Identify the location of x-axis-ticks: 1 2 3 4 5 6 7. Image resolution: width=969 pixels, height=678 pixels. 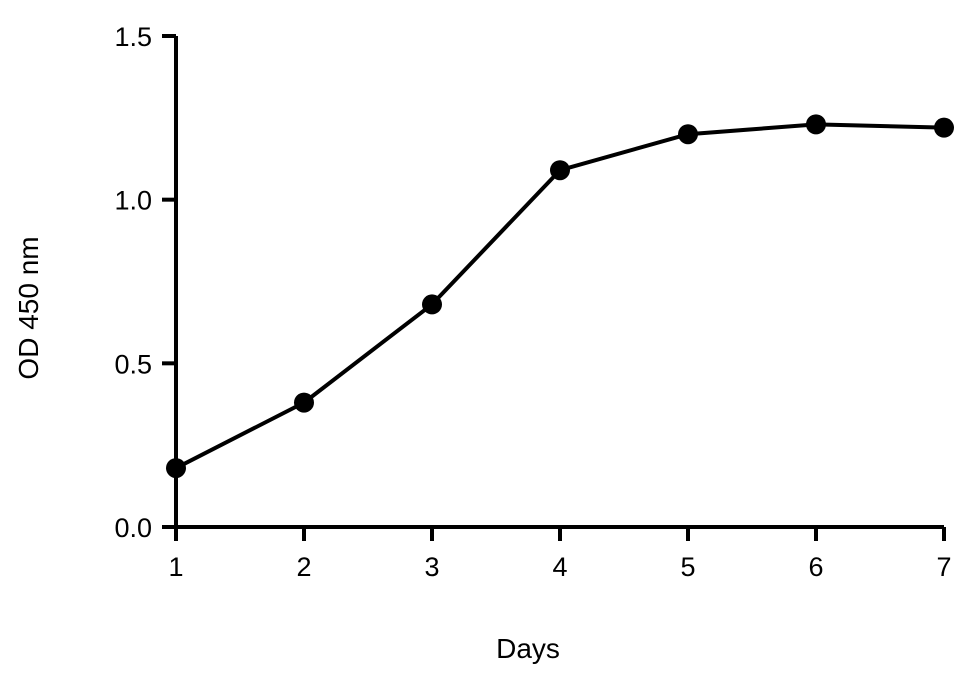
(560, 554).